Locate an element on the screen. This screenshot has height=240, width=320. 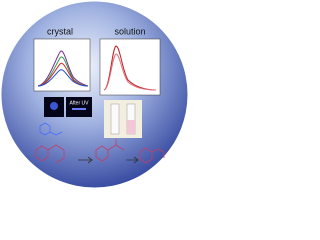
molecules is located at coordinates (100, 143).